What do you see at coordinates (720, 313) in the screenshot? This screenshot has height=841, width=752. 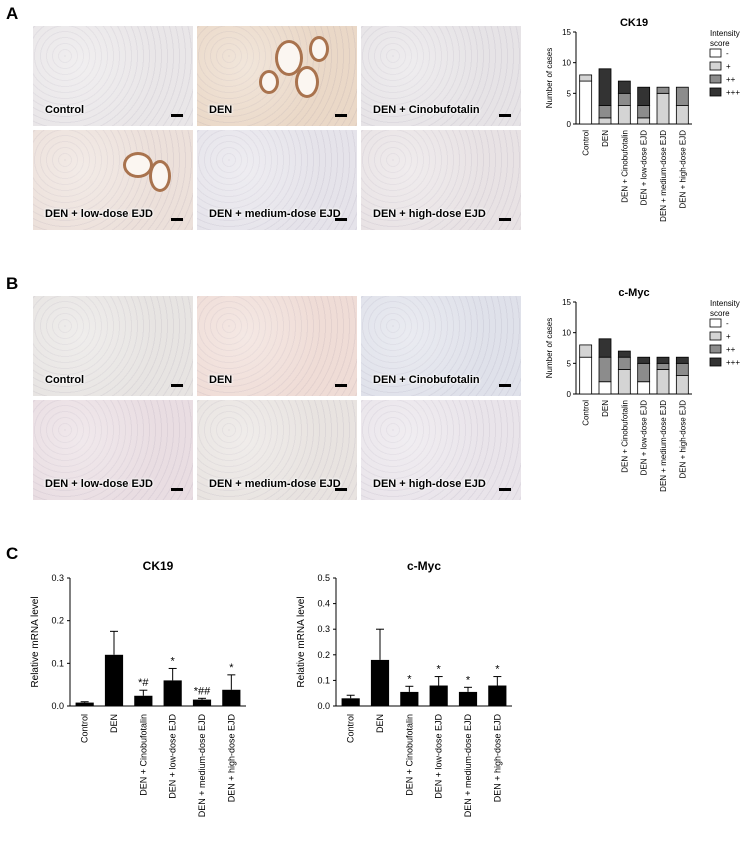 I see `legend-title: score` at bounding box center [720, 313].